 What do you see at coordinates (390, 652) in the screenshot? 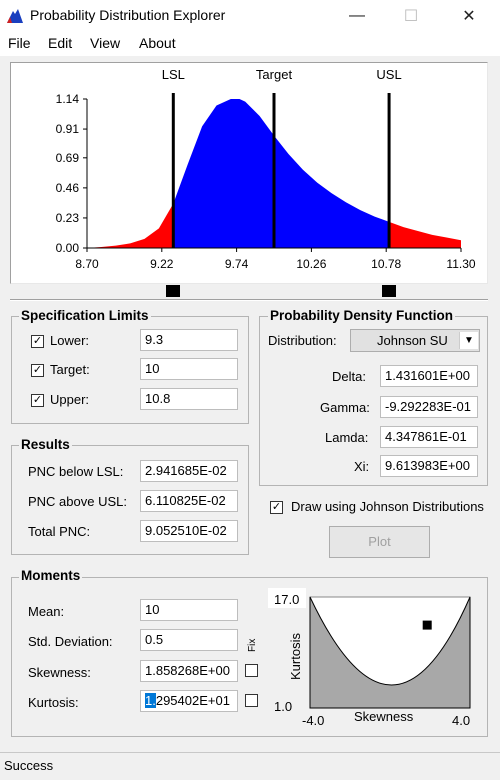
I see `sk-feasible-region-boundary` at bounding box center [390, 652].